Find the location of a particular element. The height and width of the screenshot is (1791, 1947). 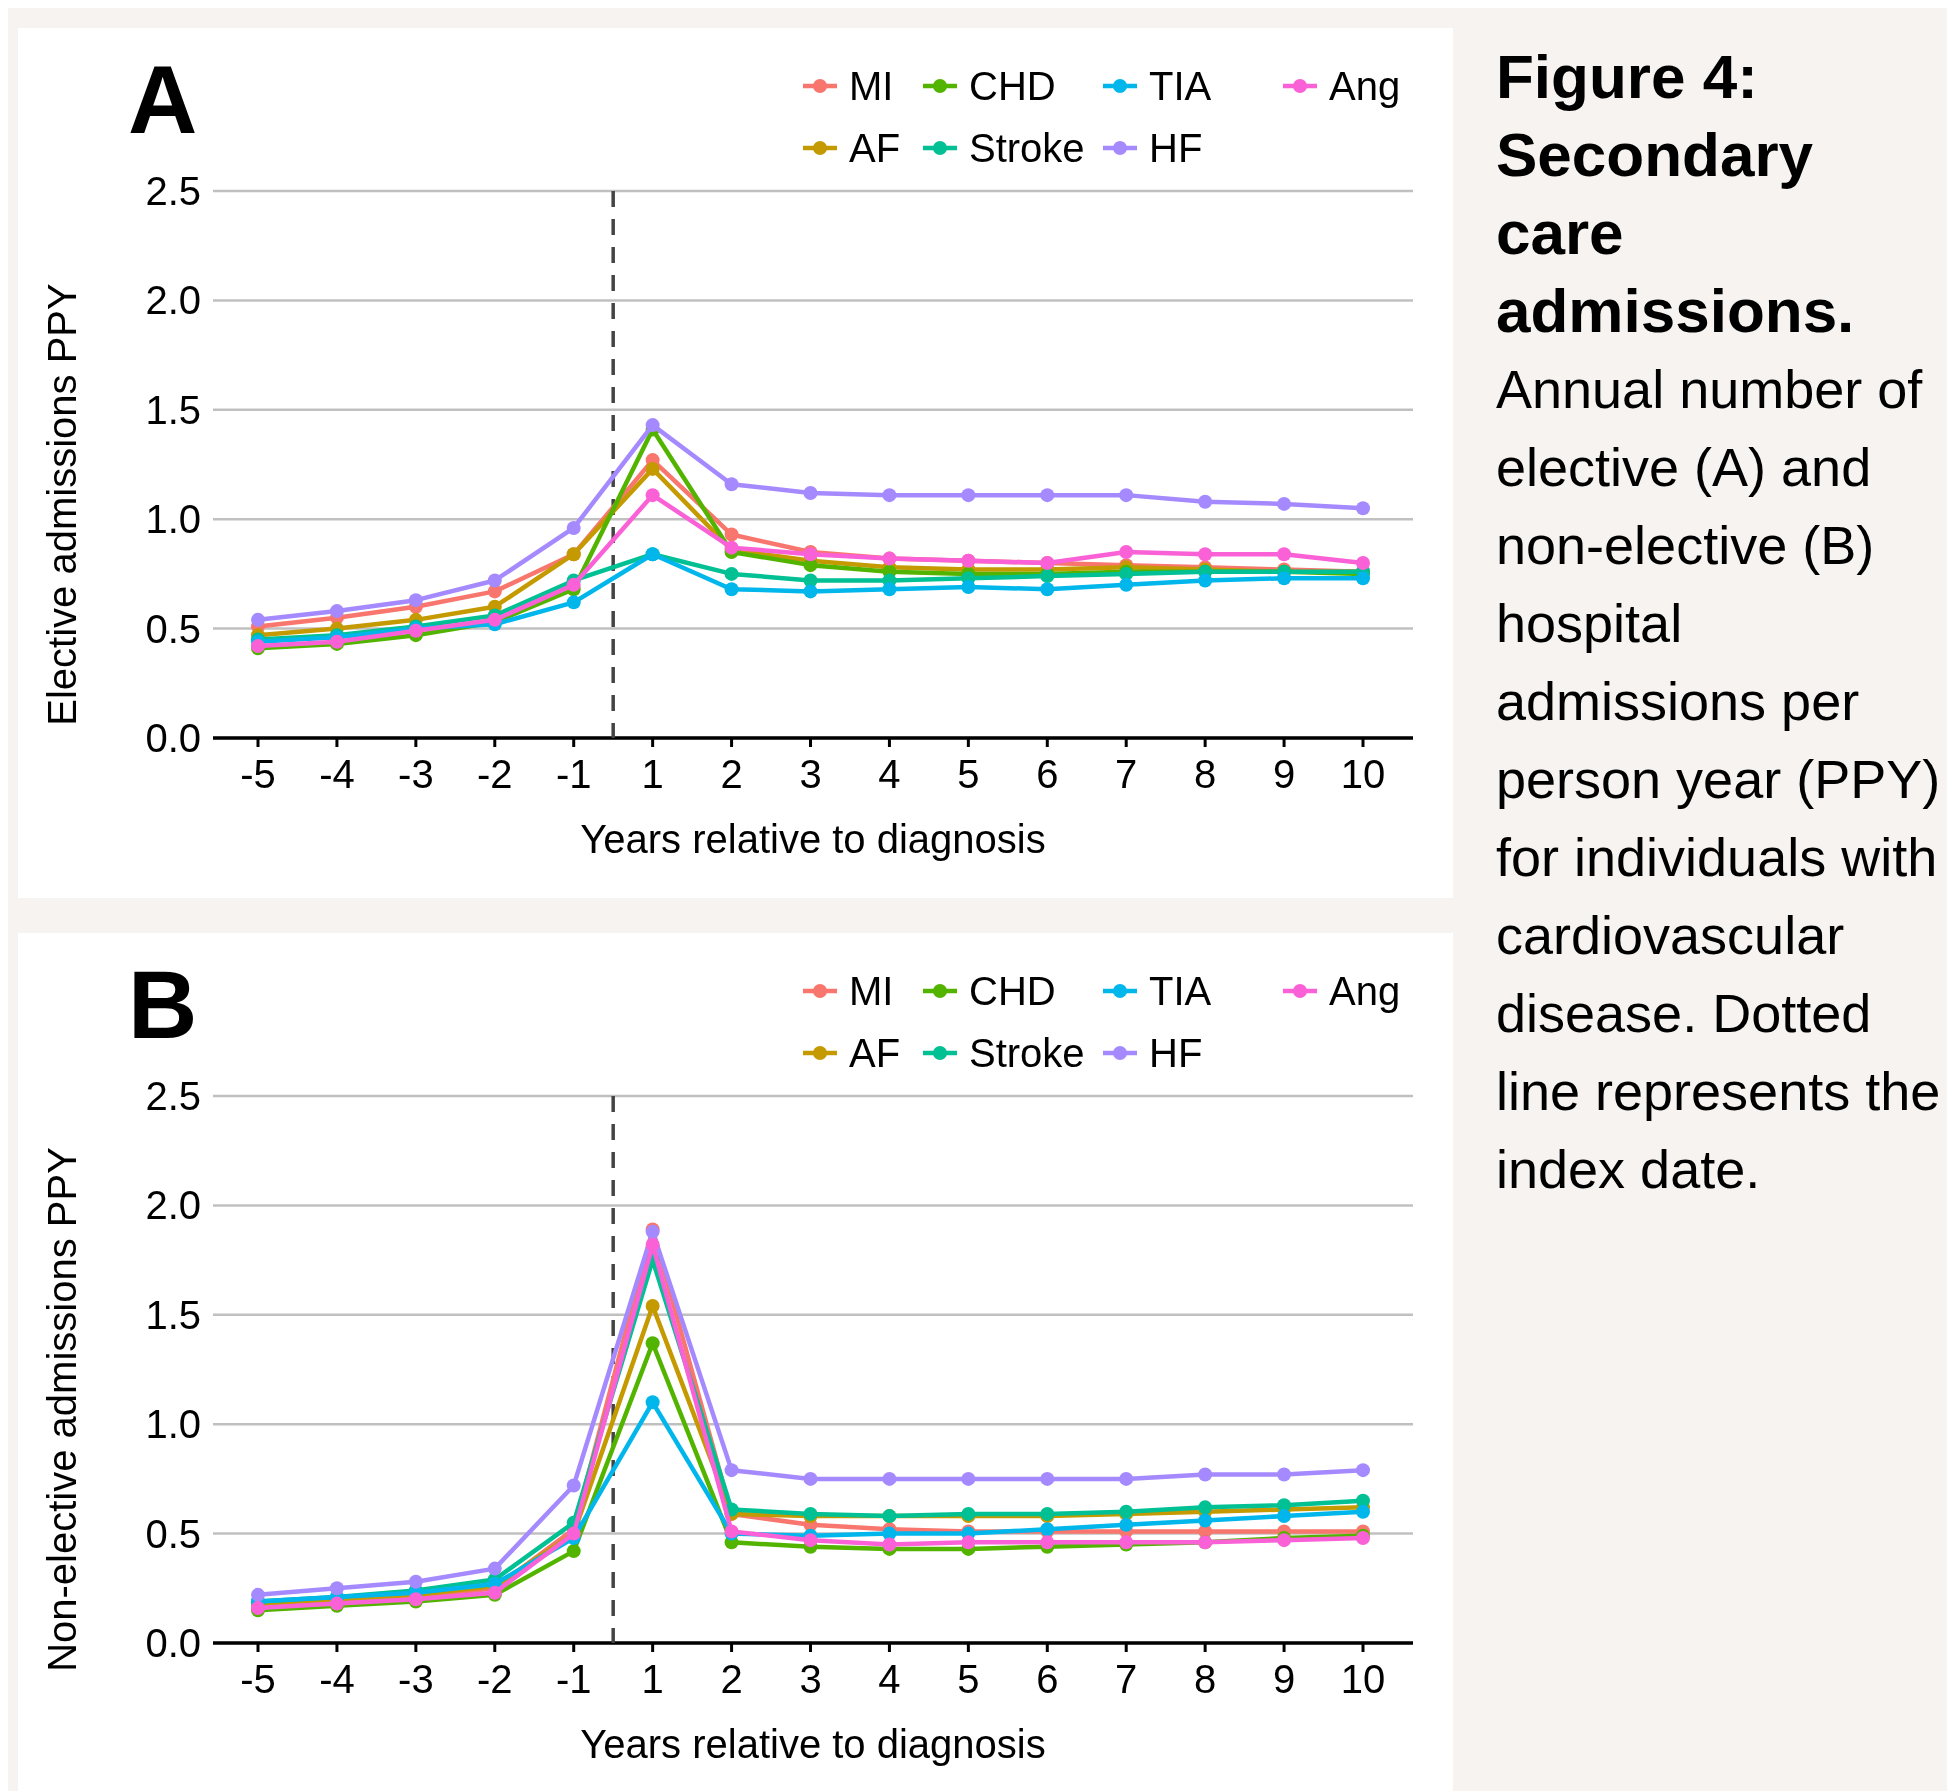

y-axis-title: Non-elective admissions PPY is located at coordinates (62, 1409).